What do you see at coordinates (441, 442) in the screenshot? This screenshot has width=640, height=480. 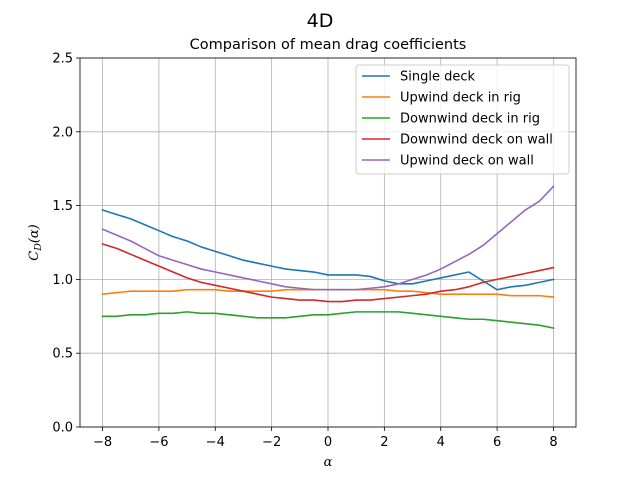 I see `x-tick-label: 4` at bounding box center [441, 442].